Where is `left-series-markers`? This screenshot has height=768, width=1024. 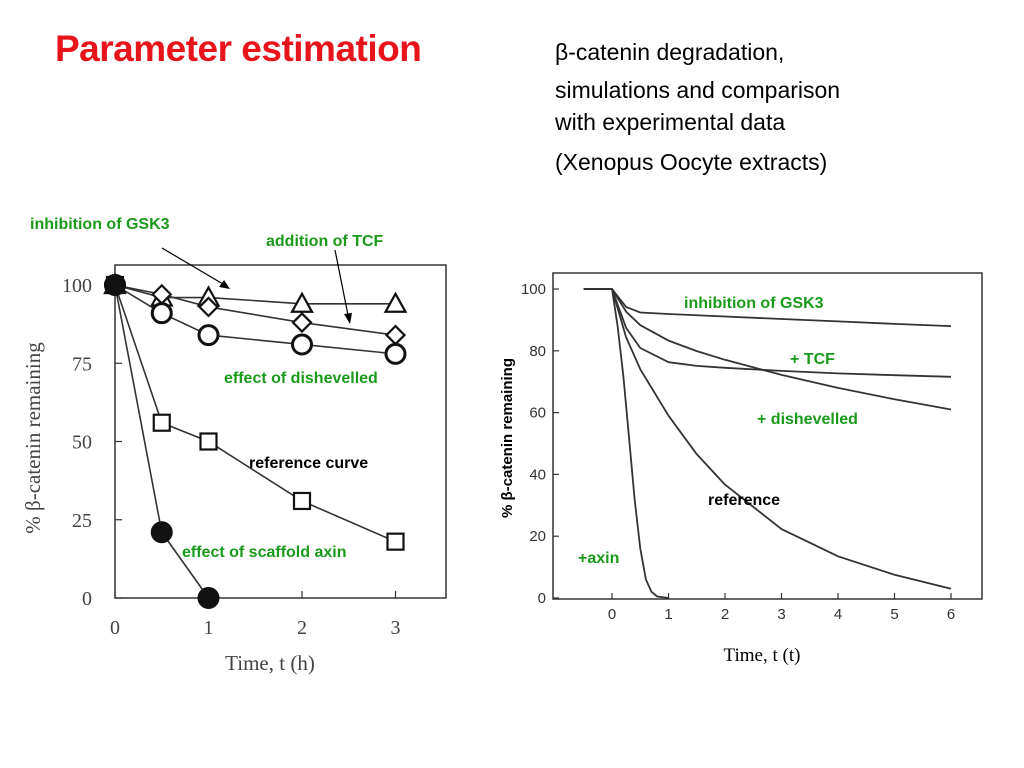
left-series-markers is located at coordinates (255, 440).